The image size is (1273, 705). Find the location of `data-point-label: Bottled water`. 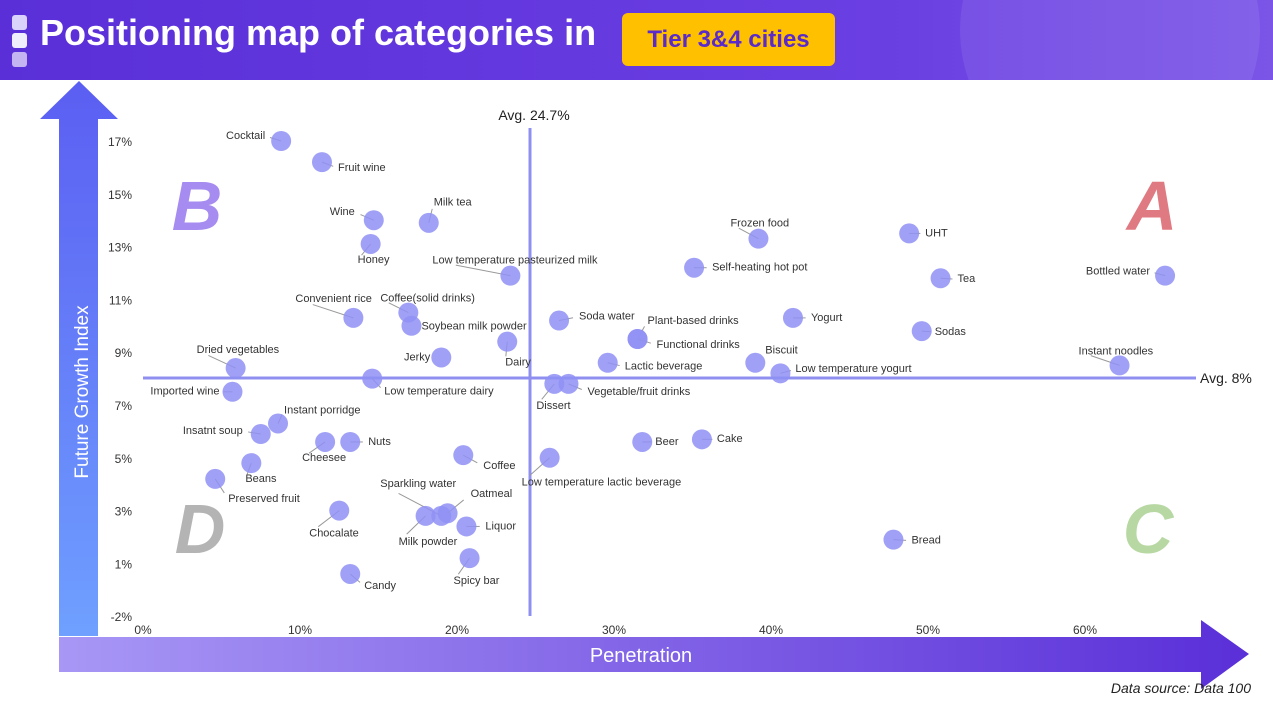

data-point-label: Bottled water is located at coordinates (1118, 272).